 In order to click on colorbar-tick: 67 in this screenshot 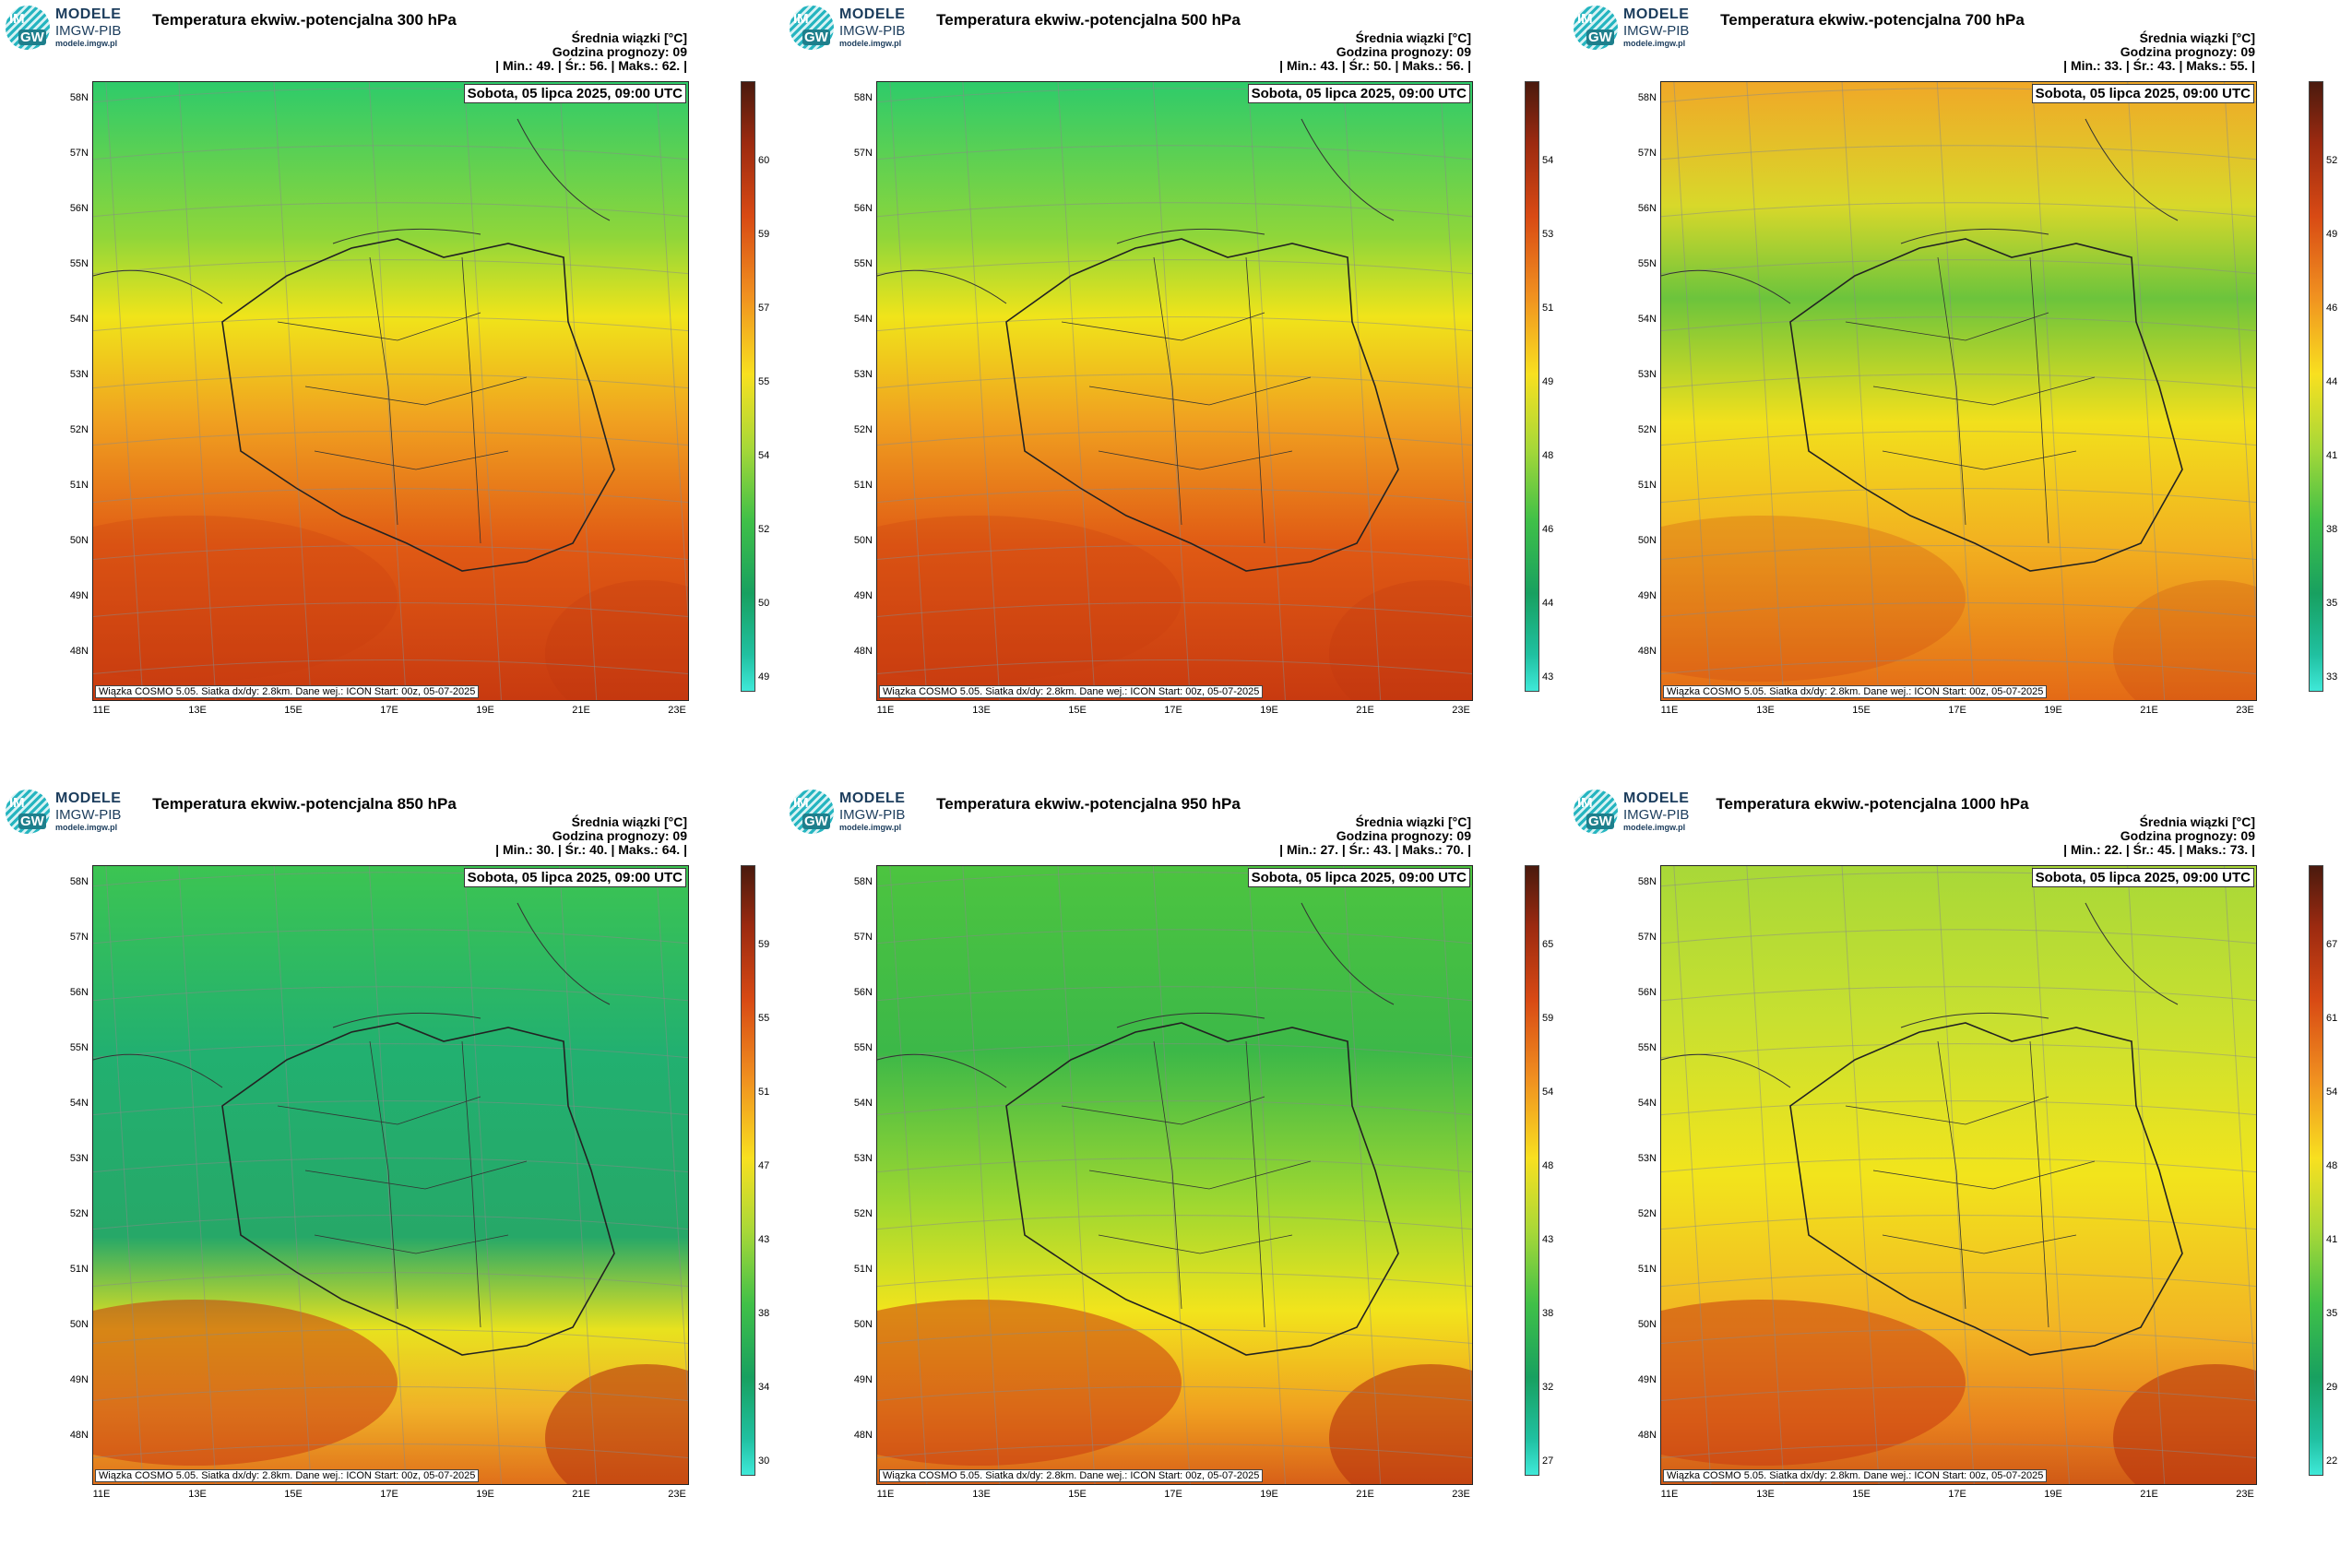, I will do `click(2332, 944)`.